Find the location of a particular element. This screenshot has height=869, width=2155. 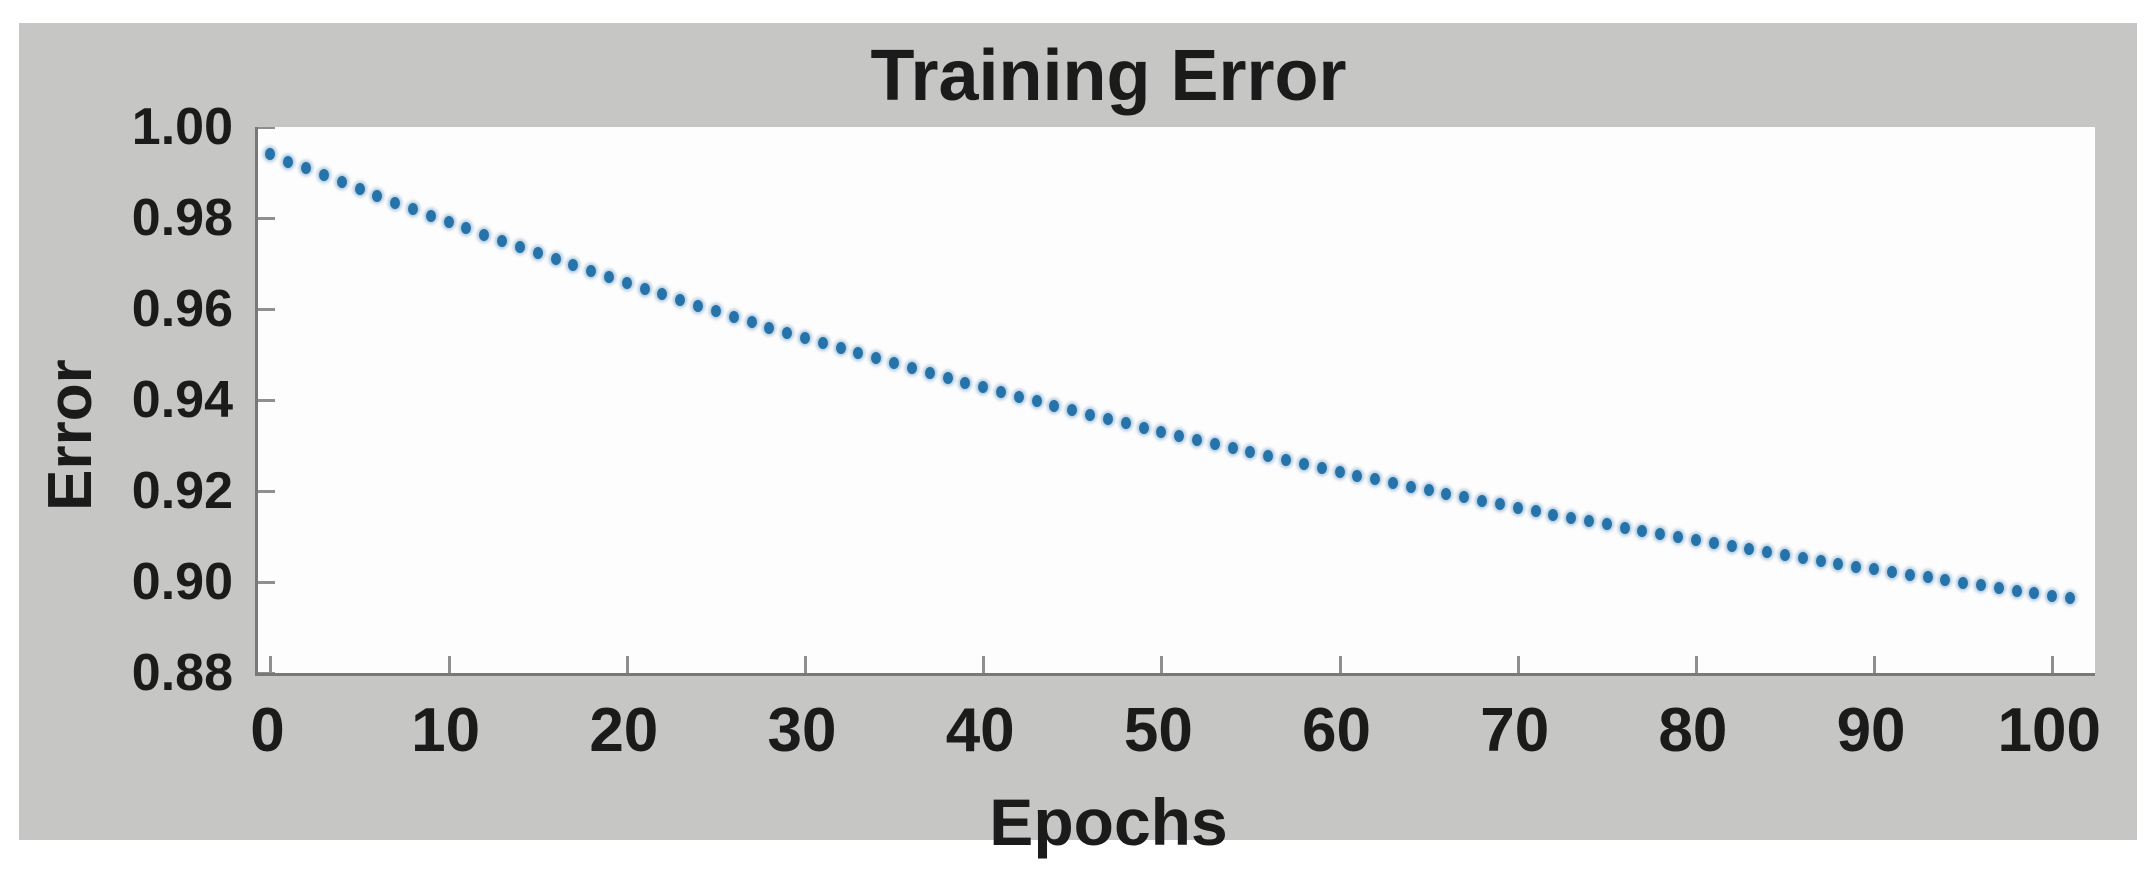

x-tick-label: 60 is located at coordinates (1337, 730).